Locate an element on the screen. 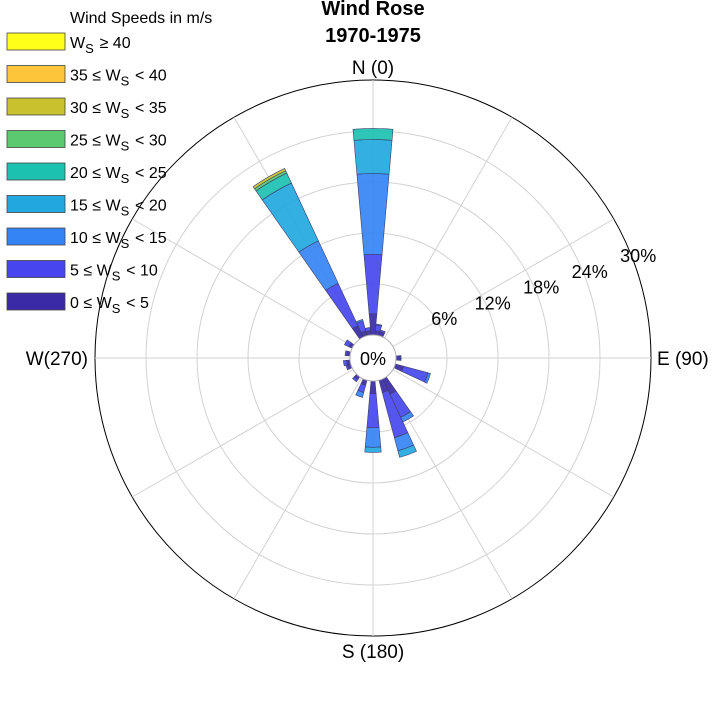  radial-tick-24: 24% is located at coordinates (590, 272).